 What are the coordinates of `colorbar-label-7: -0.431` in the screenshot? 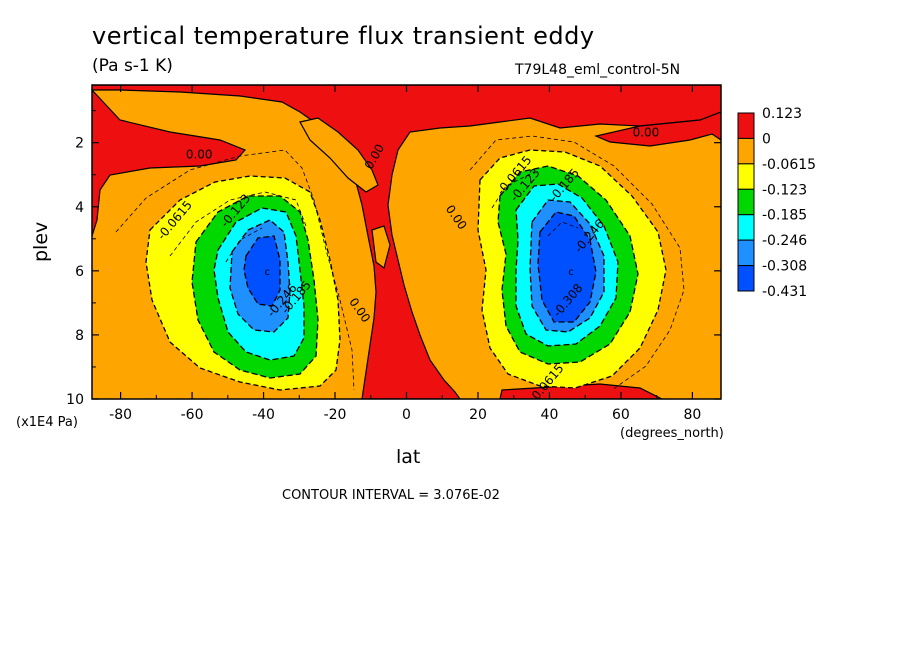 It's located at (784, 292).